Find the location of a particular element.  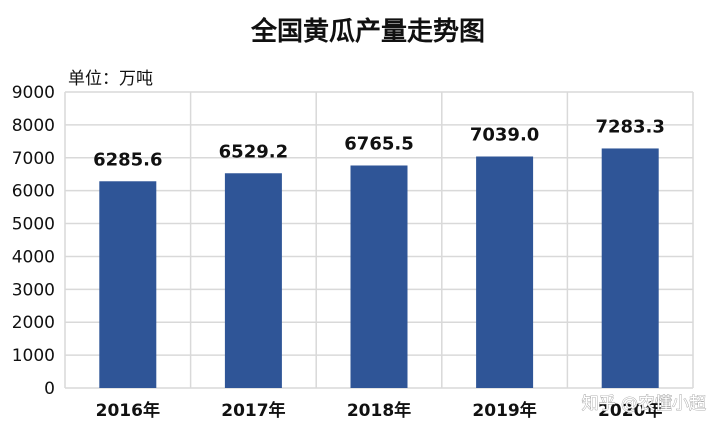

y-tick-label: 2000 is located at coordinates (33, 323).